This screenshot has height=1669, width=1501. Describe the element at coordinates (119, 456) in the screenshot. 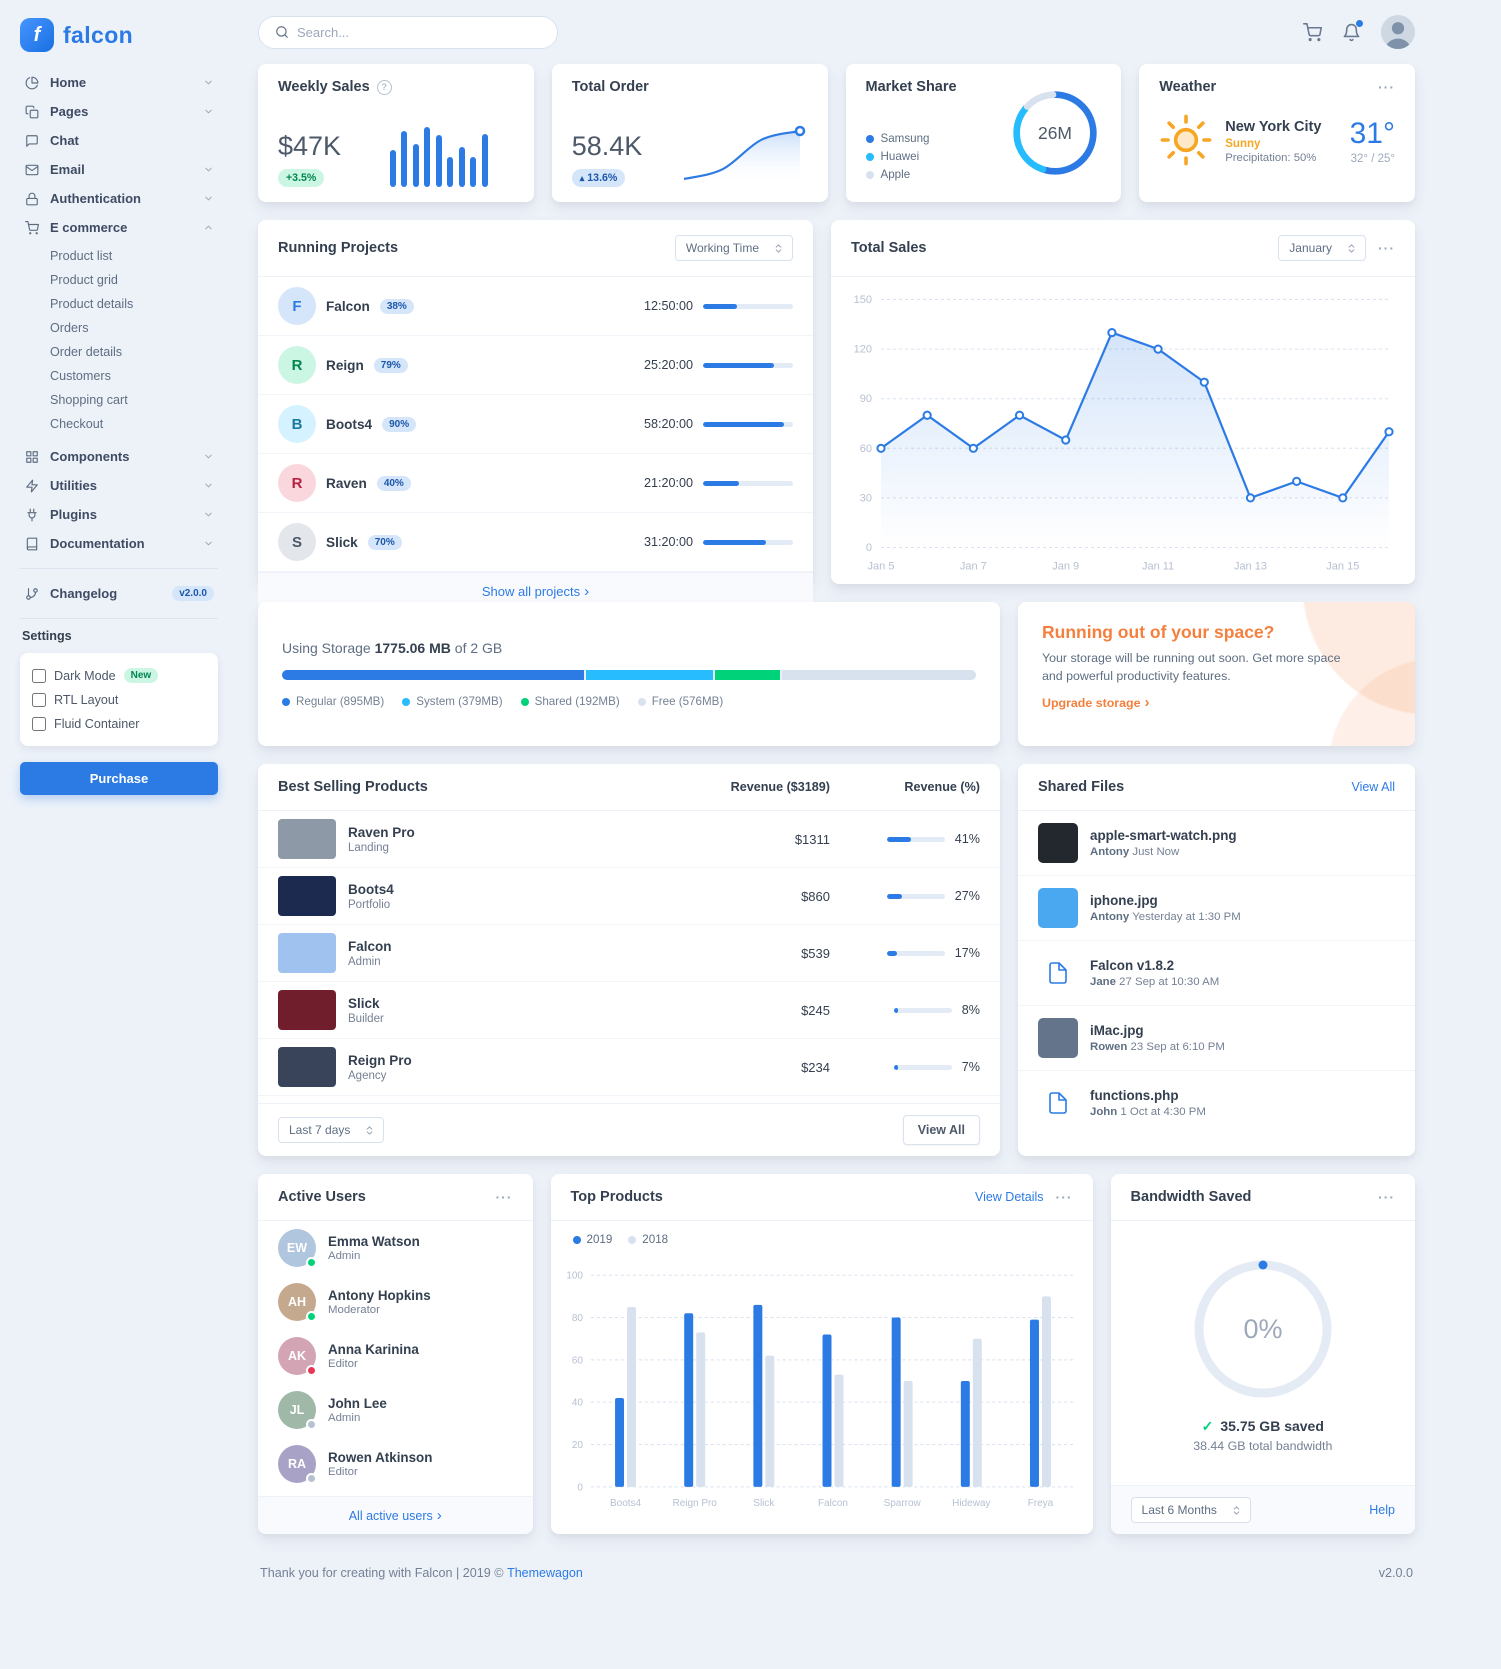

I see `sidebar-item-components: Components` at that location.